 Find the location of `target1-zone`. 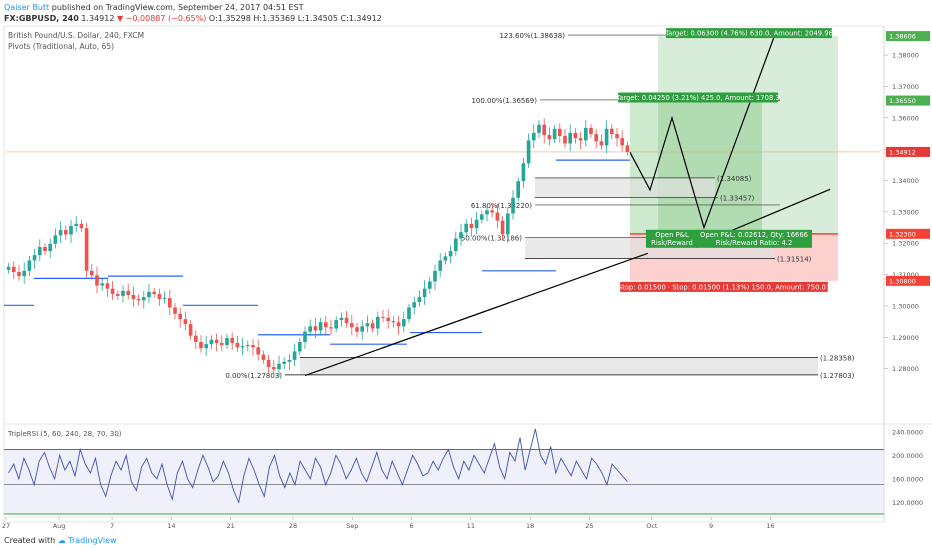

target1-zone is located at coordinates (696, 167).